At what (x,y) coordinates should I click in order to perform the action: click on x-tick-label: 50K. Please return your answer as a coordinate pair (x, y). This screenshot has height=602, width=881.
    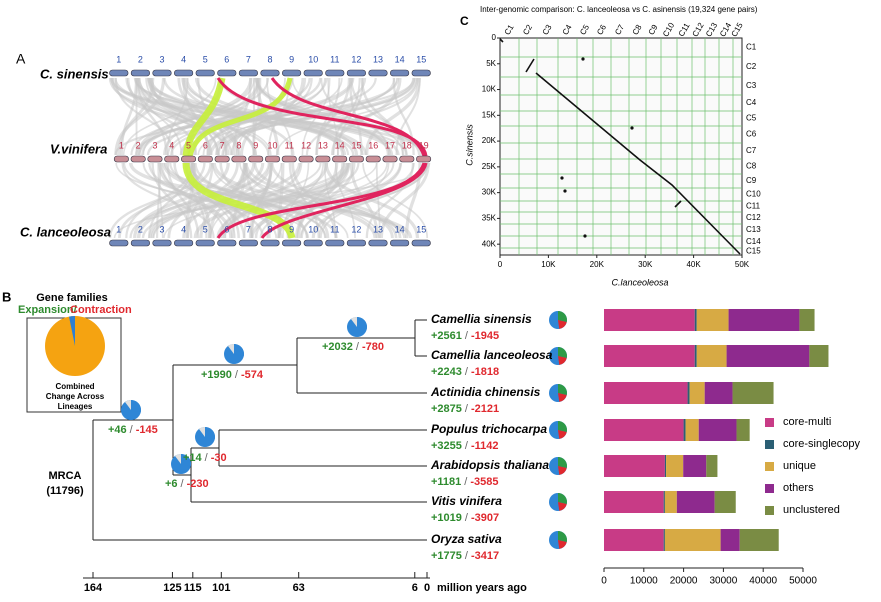
    Looking at the image, I should click on (742, 264).